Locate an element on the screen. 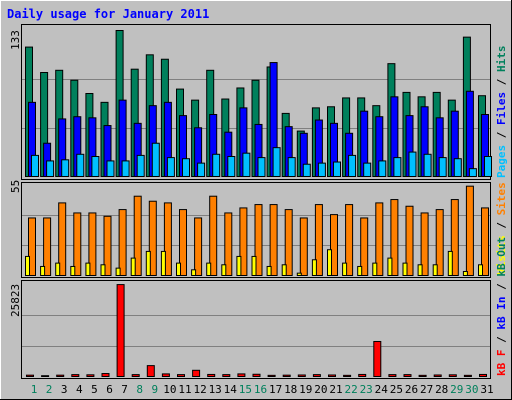 The image size is (512, 400). legend-hits-label: Hits is located at coordinates (501, 59).